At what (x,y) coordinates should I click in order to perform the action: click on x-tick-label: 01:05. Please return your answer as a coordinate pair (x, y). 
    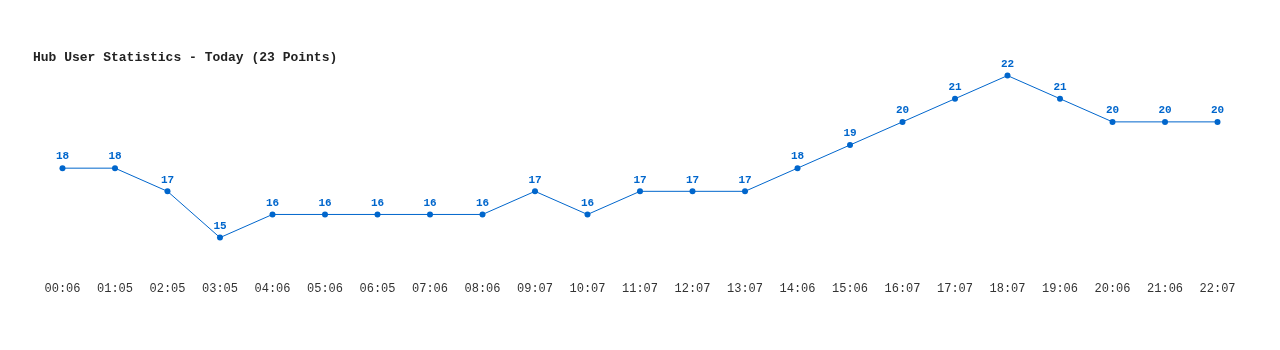
    Looking at the image, I should click on (114, 288).